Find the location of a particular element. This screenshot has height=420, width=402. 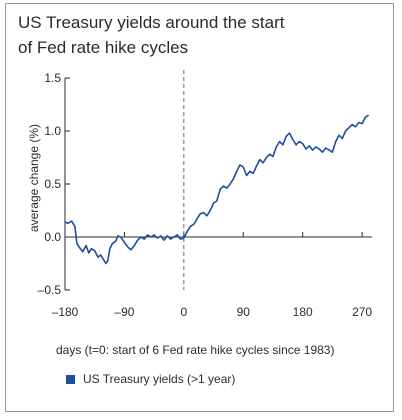

legend: US Treasury yields (>1 year) is located at coordinates (150, 379).